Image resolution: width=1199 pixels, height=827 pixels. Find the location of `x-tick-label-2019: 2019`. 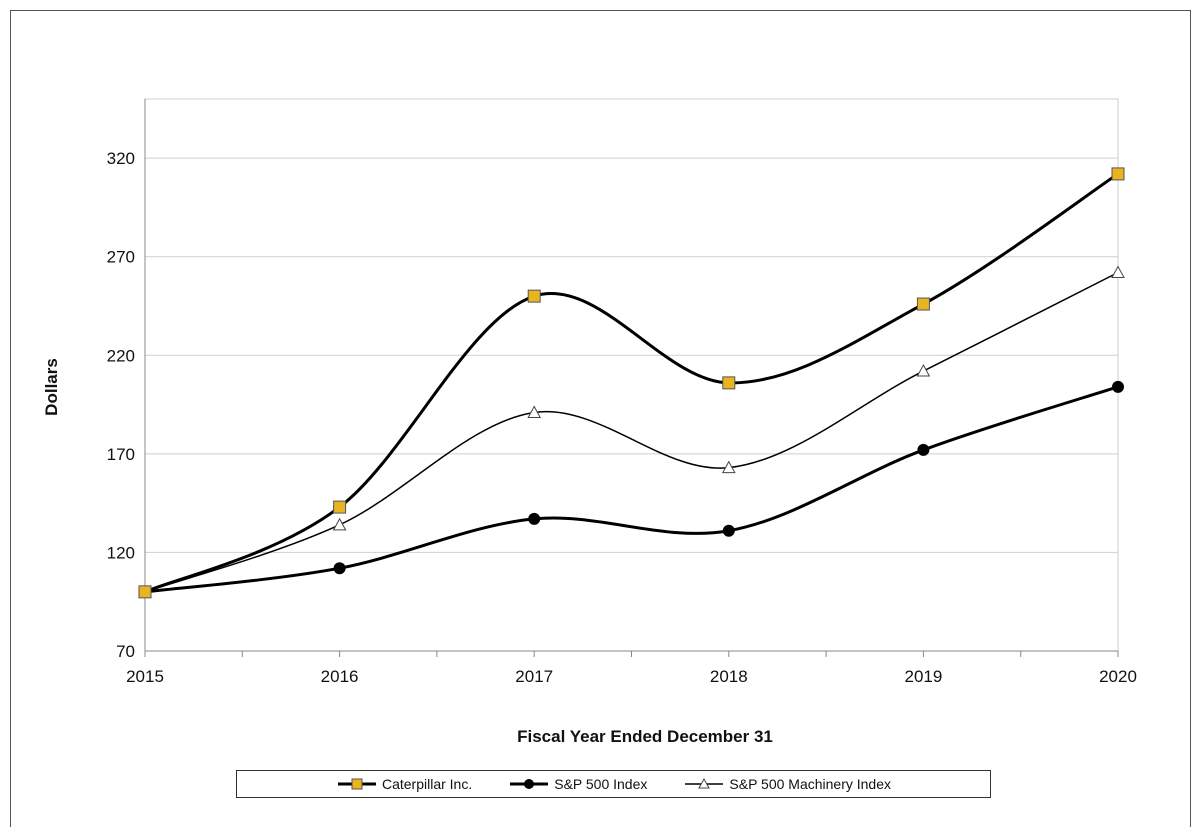

x-tick-label-2019: 2019 is located at coordinates (923, 676).